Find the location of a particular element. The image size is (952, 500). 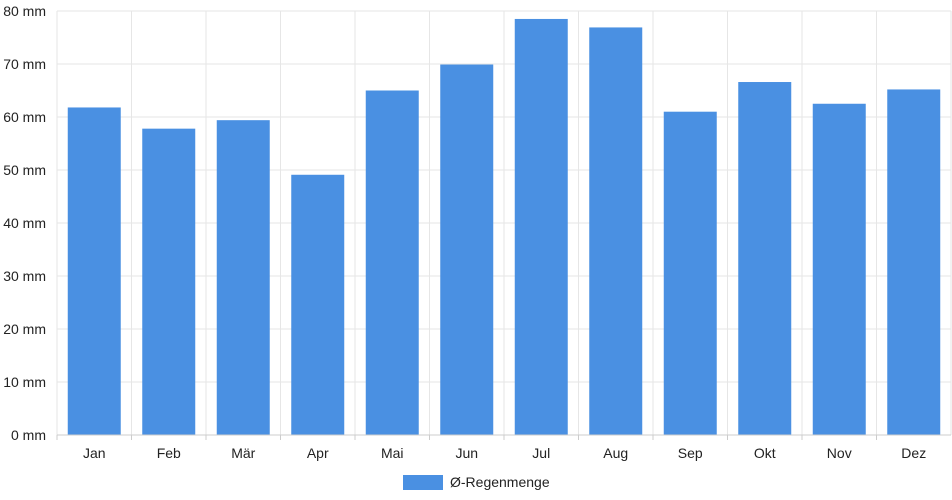

y-tick-label: 80 mm is located at coordinates (24, 11).